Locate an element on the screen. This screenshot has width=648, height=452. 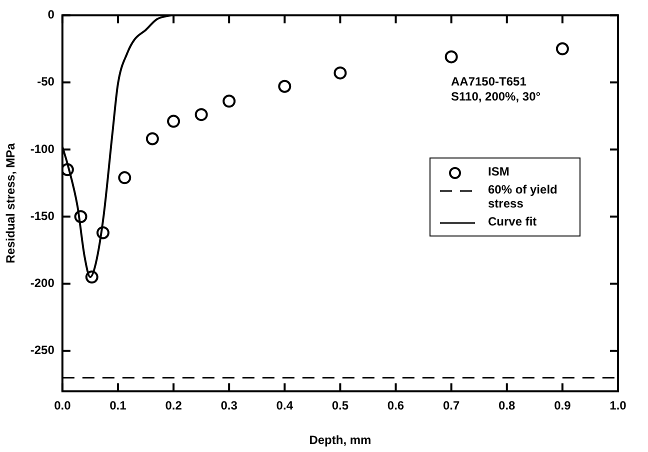
x-tick-label: 1.0 is located at coordinates (618, 405).